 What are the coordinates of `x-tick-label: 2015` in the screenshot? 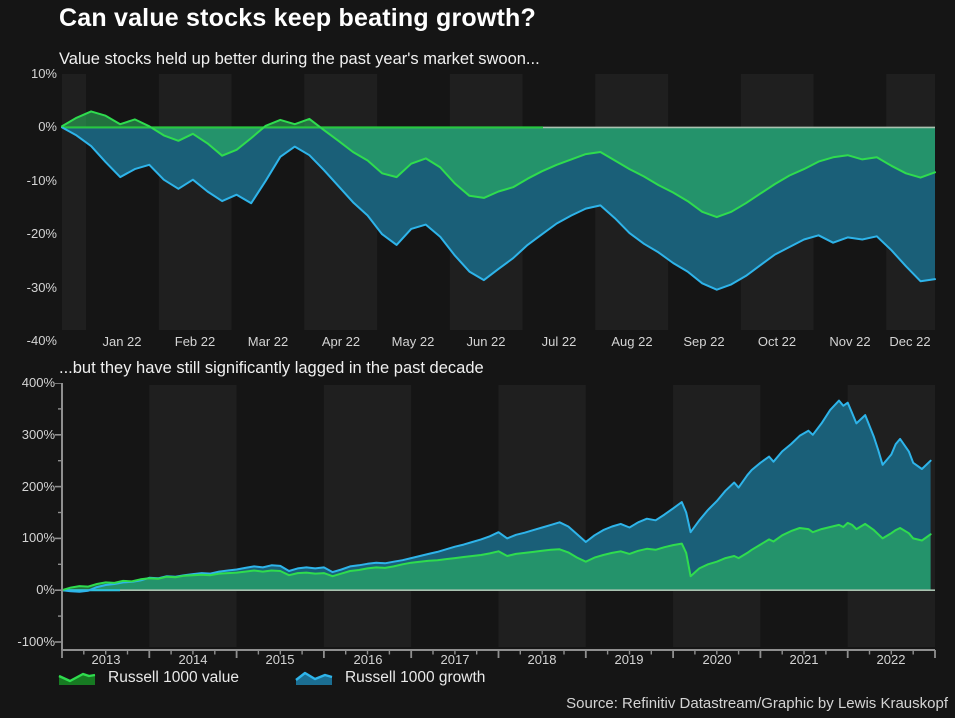 It's located at (280, 659).